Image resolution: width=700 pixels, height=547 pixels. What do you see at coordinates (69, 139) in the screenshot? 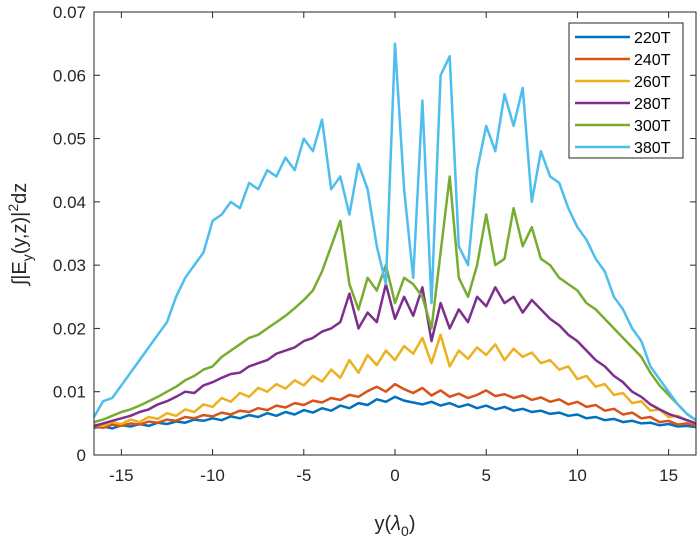
I see `y-tick-label: 0.05` at bounding box center [69, 139].